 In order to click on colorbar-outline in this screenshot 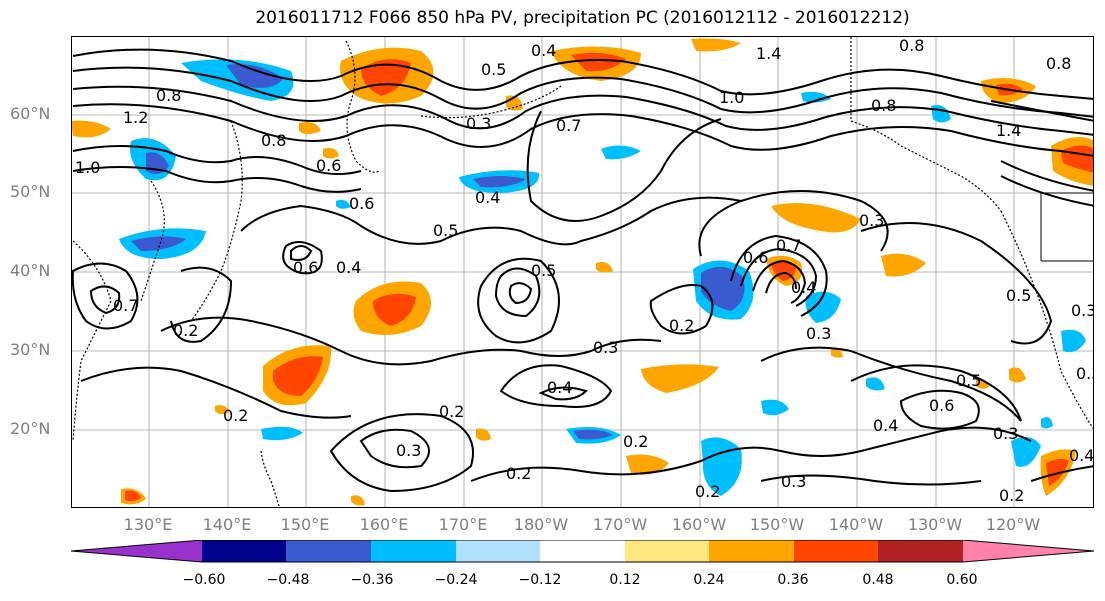, I will do `click(582, 551)`.